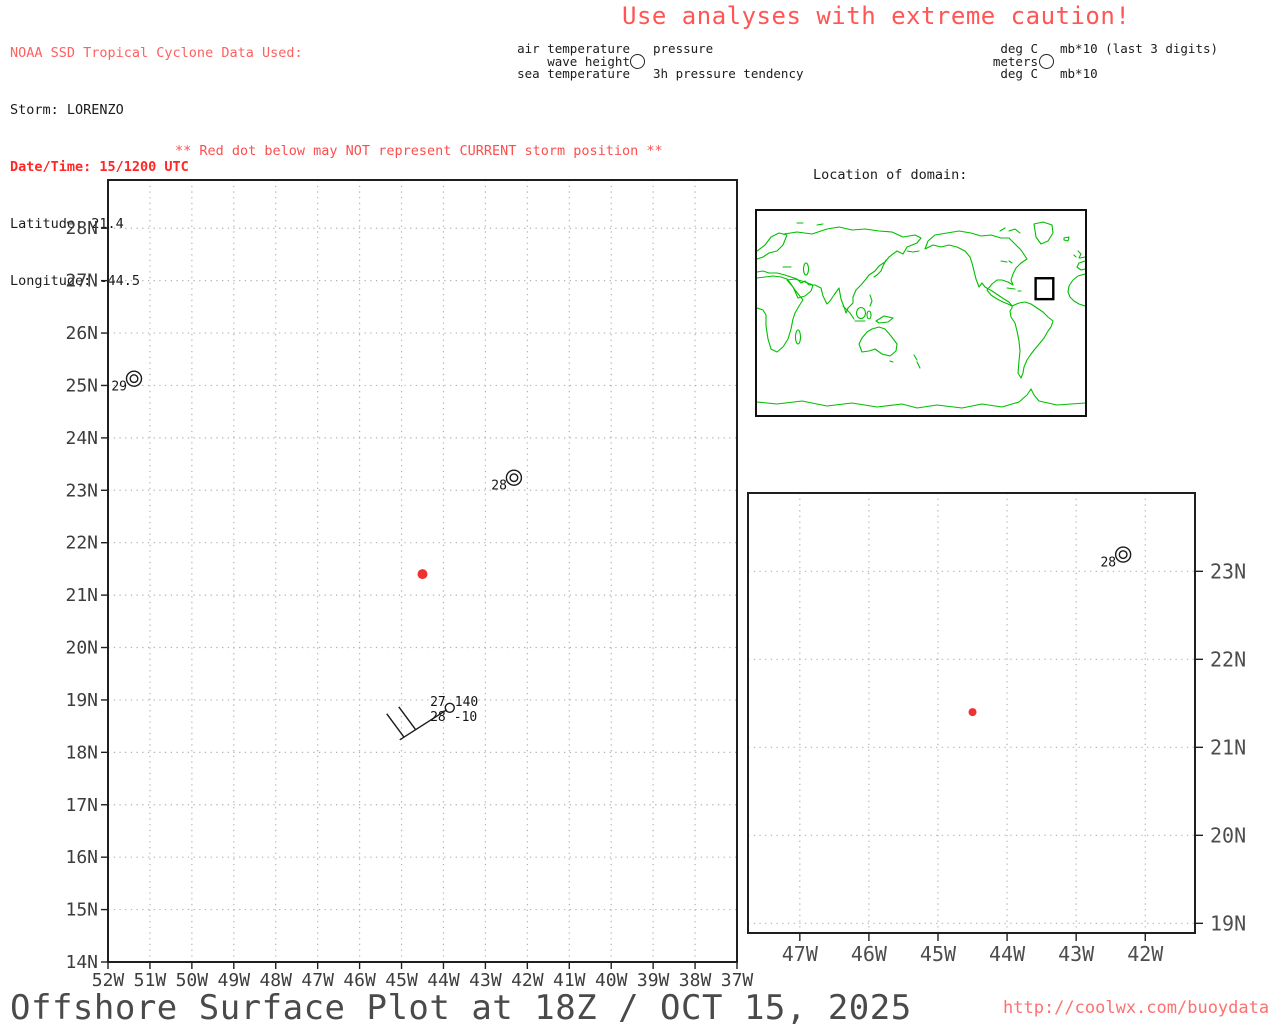 This screenshot has height=1024, width=1280. I want to click on x-tick-label: 52W, so click(108, 980).